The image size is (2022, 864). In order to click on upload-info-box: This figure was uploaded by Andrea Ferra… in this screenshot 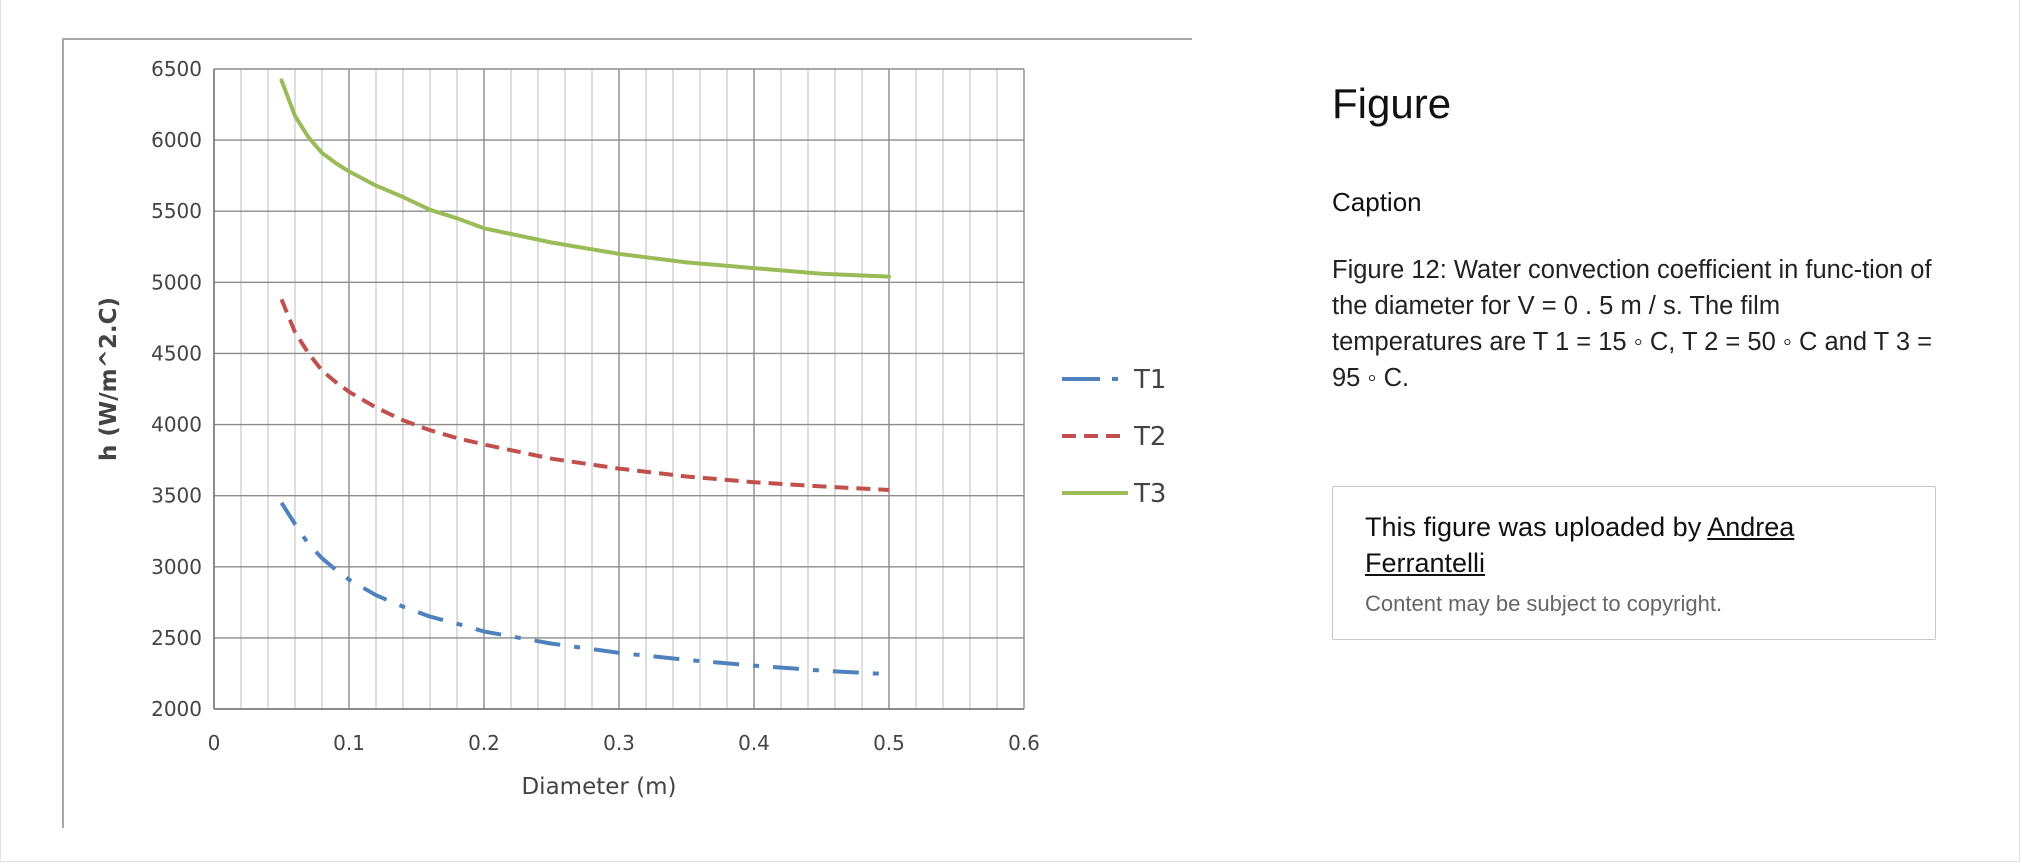, I will do `click(1634, 563)`.